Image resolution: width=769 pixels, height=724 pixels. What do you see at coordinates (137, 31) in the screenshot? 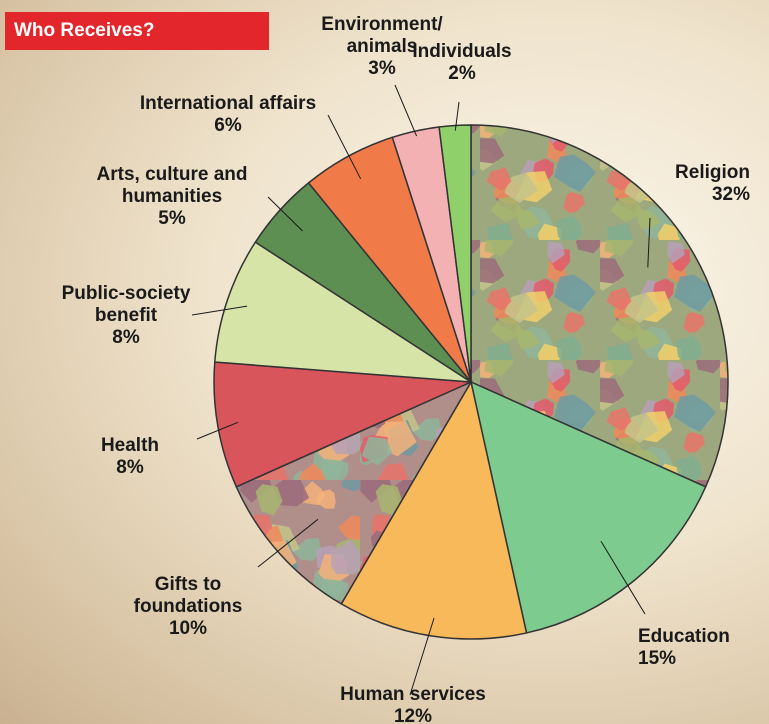
I see `chart-title: Who Receives?` at bounding box center [137, 31].